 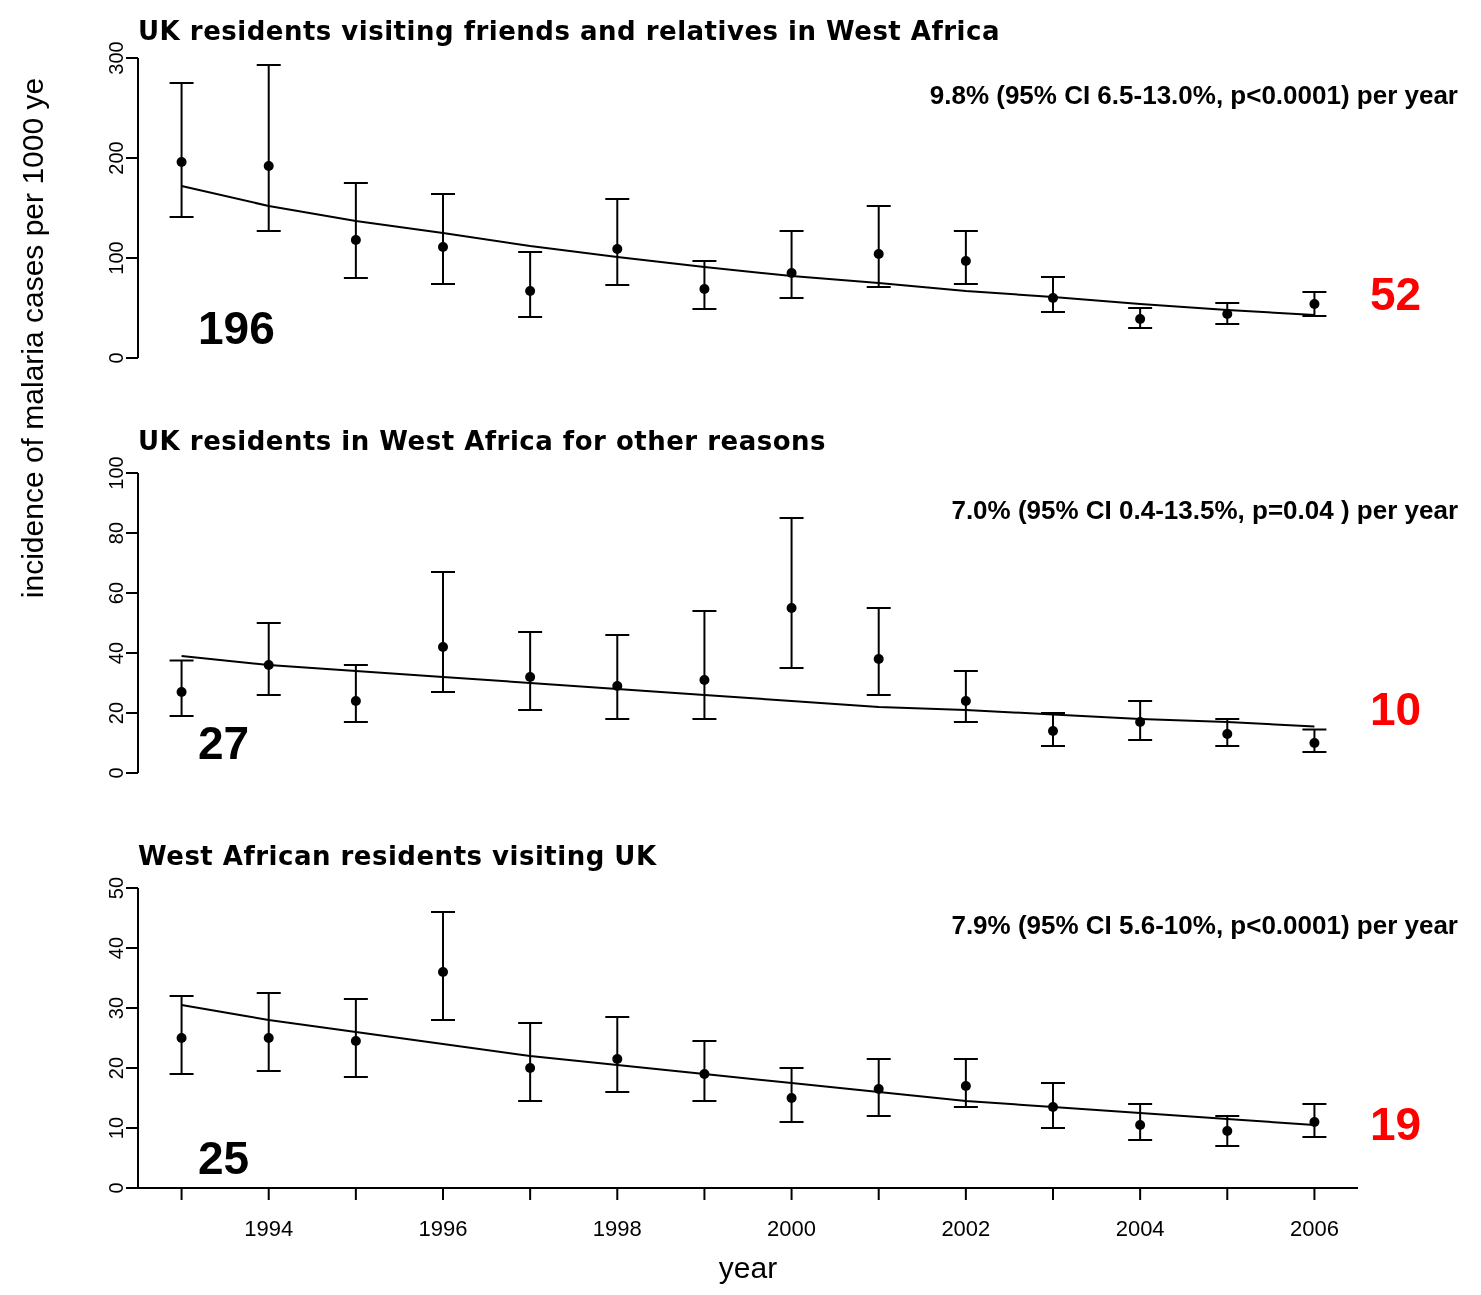 I want to click on y-axis-title: incidence of malaria cases per 1000 ye, so click(x=32, y=338).